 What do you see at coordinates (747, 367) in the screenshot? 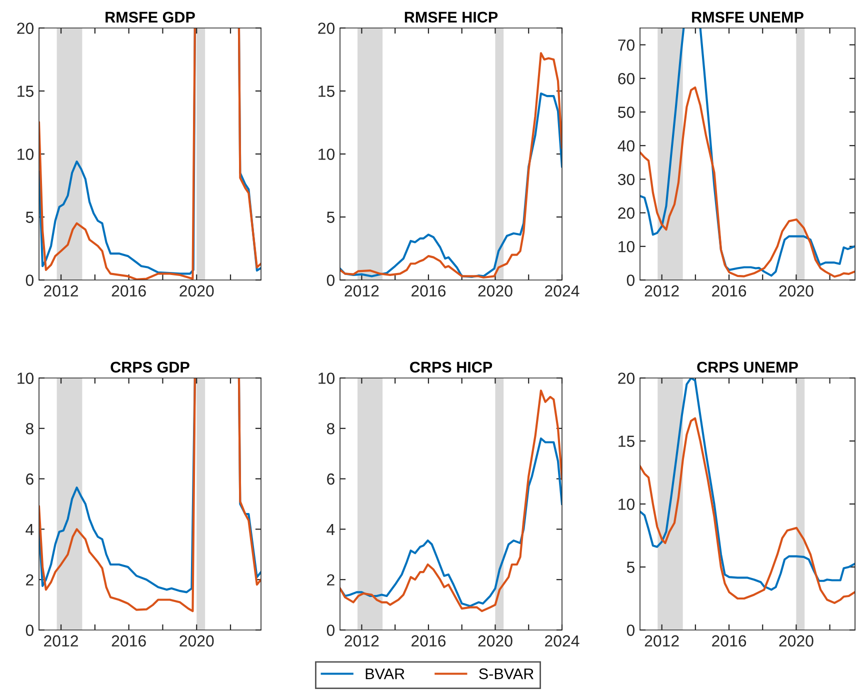
I see `chart-title: CRPS UNEMP` at bounding box center [747, 367].